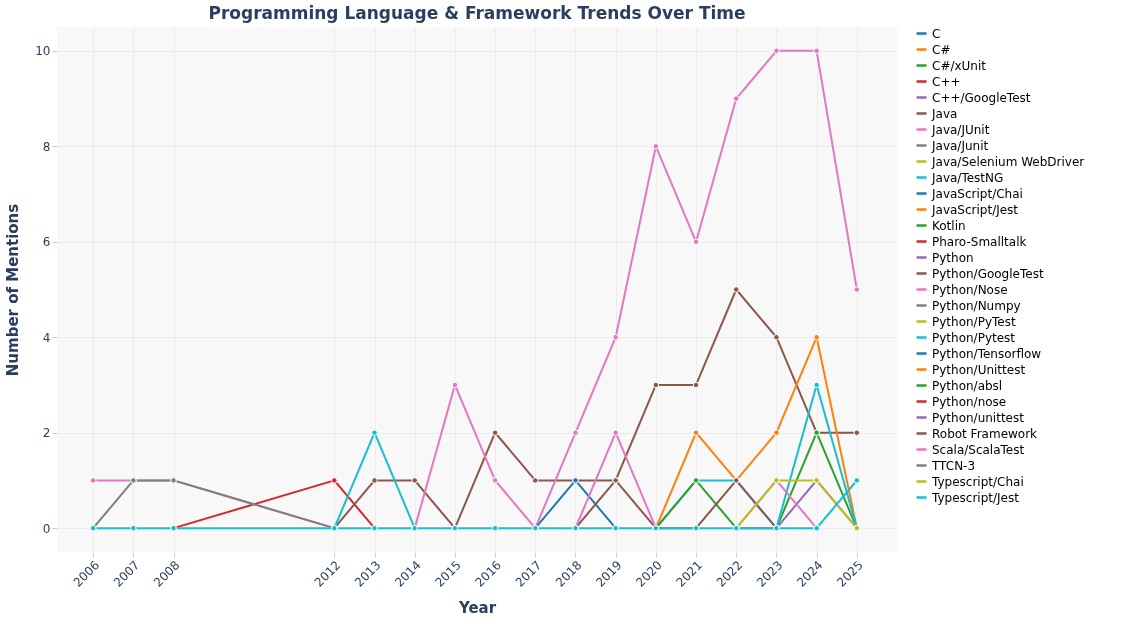  Describe the element at coordinates (974, 337) in the screenshot. I see `legend-label: Python/Pytest` at that location.